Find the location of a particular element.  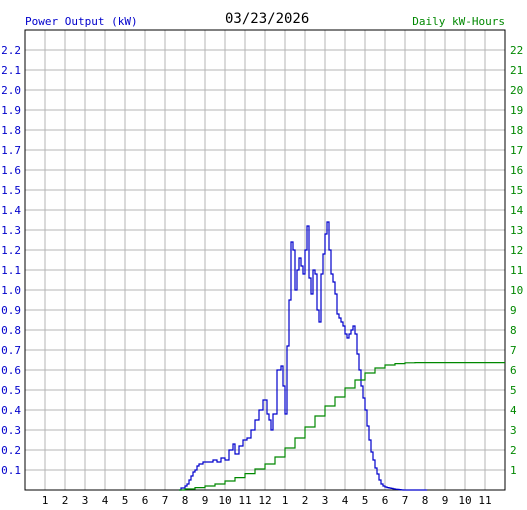

y-left-tick-label: 1.0 is located at coordinates (11, 290).